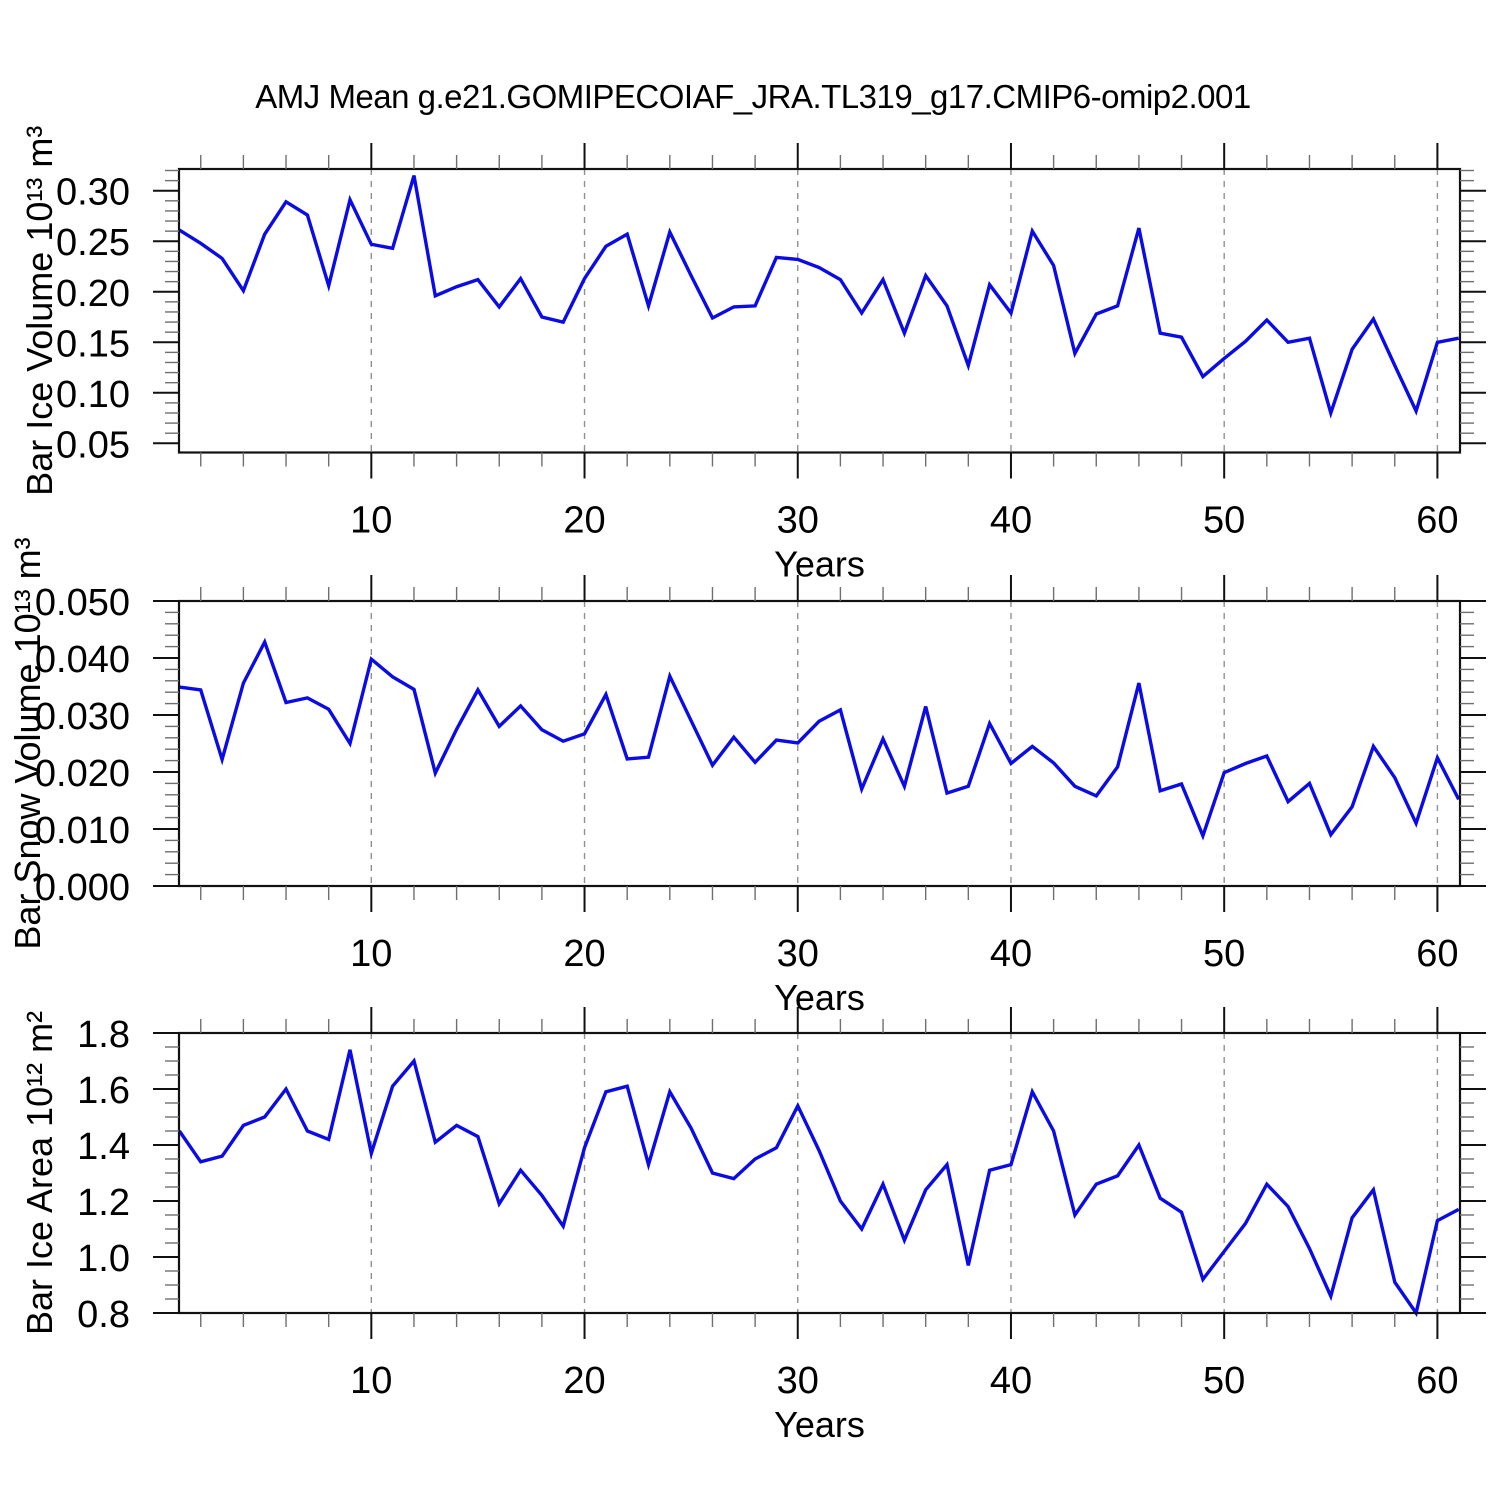 The height and width of the screenshot is (1500, 1500). Describe the element at coordinates (1011, 954) in the screenshot. I see `xtick-bar-snow-volume-40: 40` at that location.